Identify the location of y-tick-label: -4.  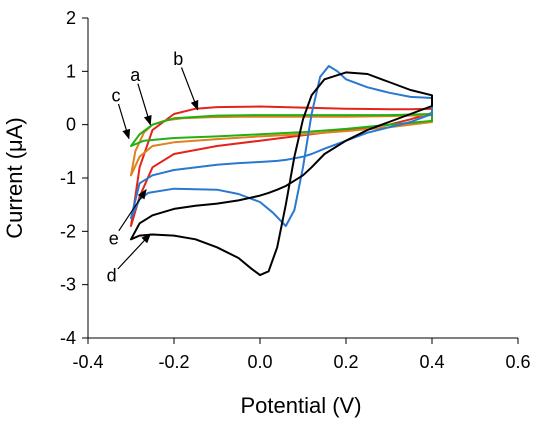
(68, 338).